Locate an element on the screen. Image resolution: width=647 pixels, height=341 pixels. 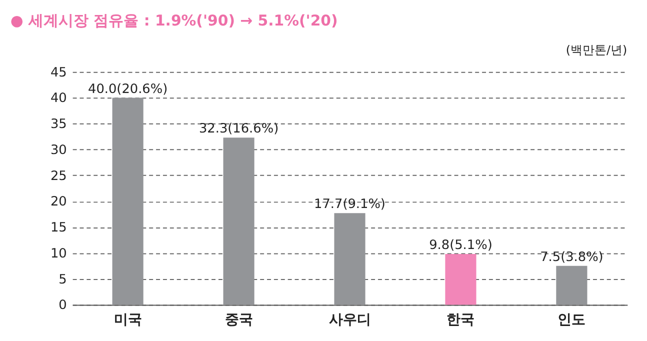
y-tick-label: 40 is located at coordinates (58, 98).